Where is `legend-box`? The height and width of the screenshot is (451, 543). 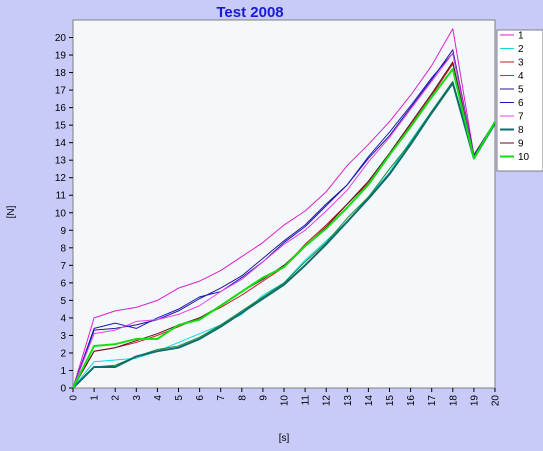
legend-box is located at coordinates (519, 100).